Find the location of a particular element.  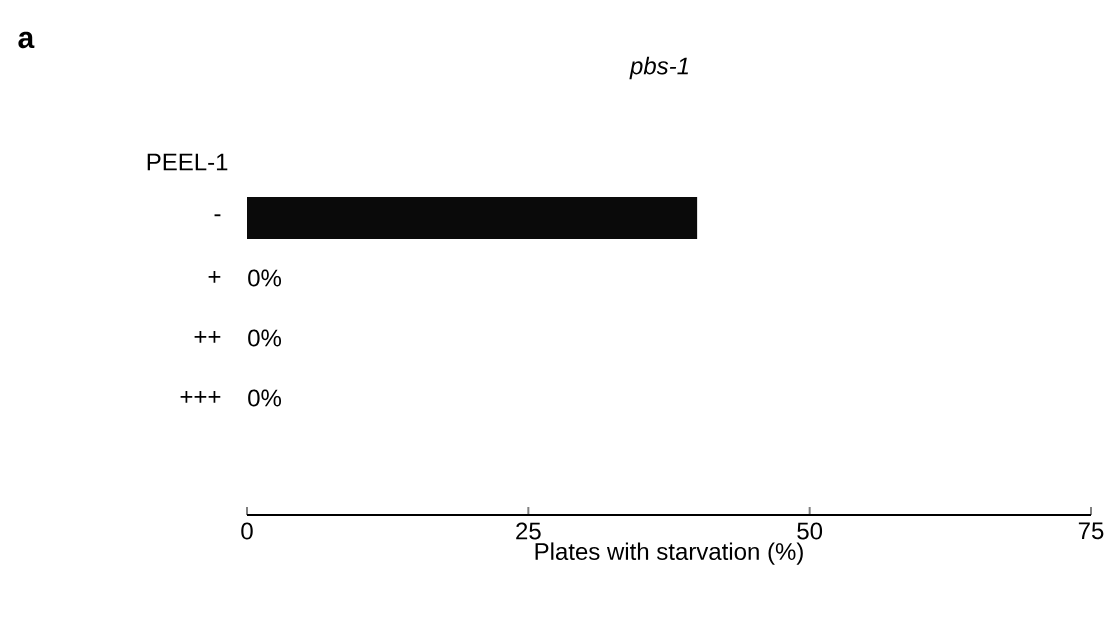

chart-title: pbs-1 is located at coordinates (658, 68).